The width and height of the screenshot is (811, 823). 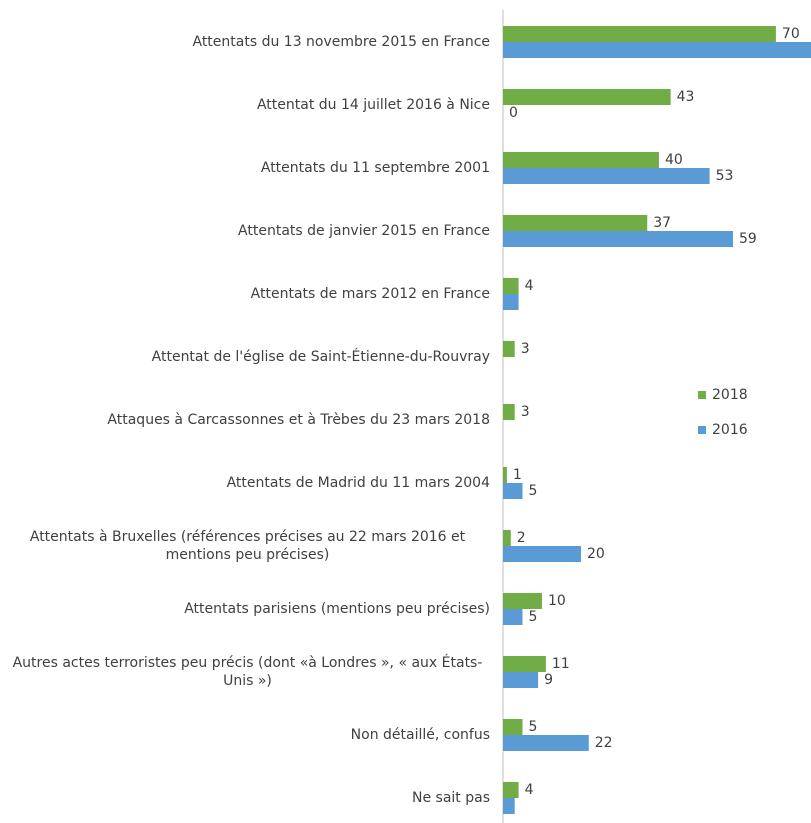 What do you see at coordinates (247, 167) in the screenshot?
I see `category-label-box: Attentats du 11 septembre 2001` at bounding box center [247, 167].